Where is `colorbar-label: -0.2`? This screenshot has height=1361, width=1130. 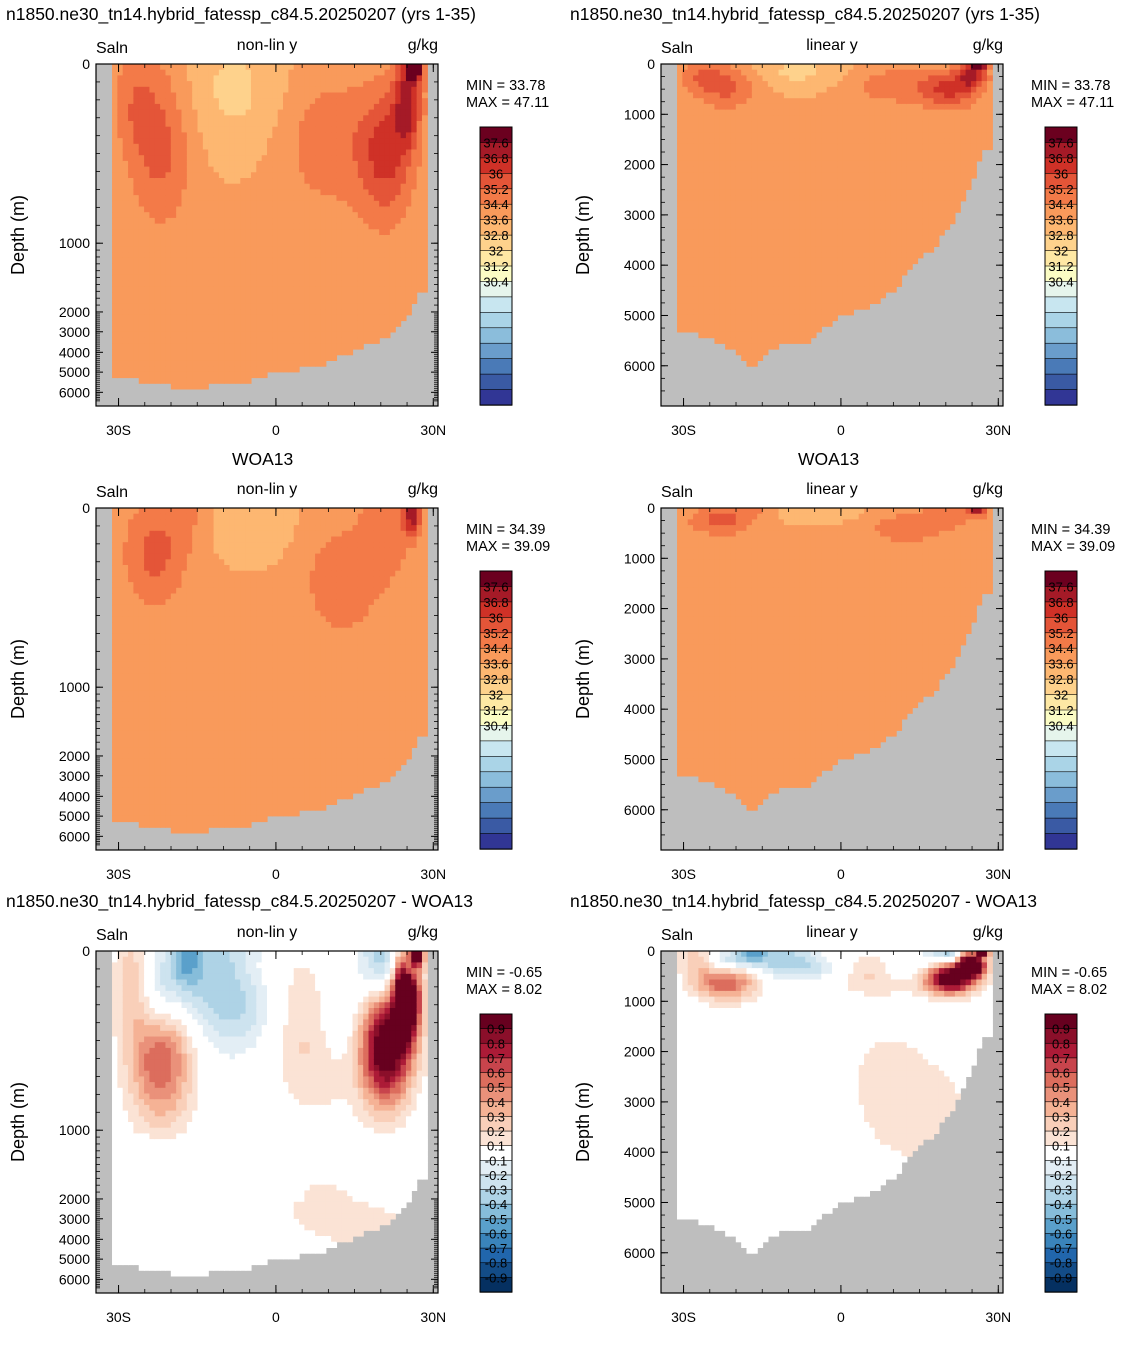 colorbar-label: -0.2 is located at coordinates (1061, 1175).